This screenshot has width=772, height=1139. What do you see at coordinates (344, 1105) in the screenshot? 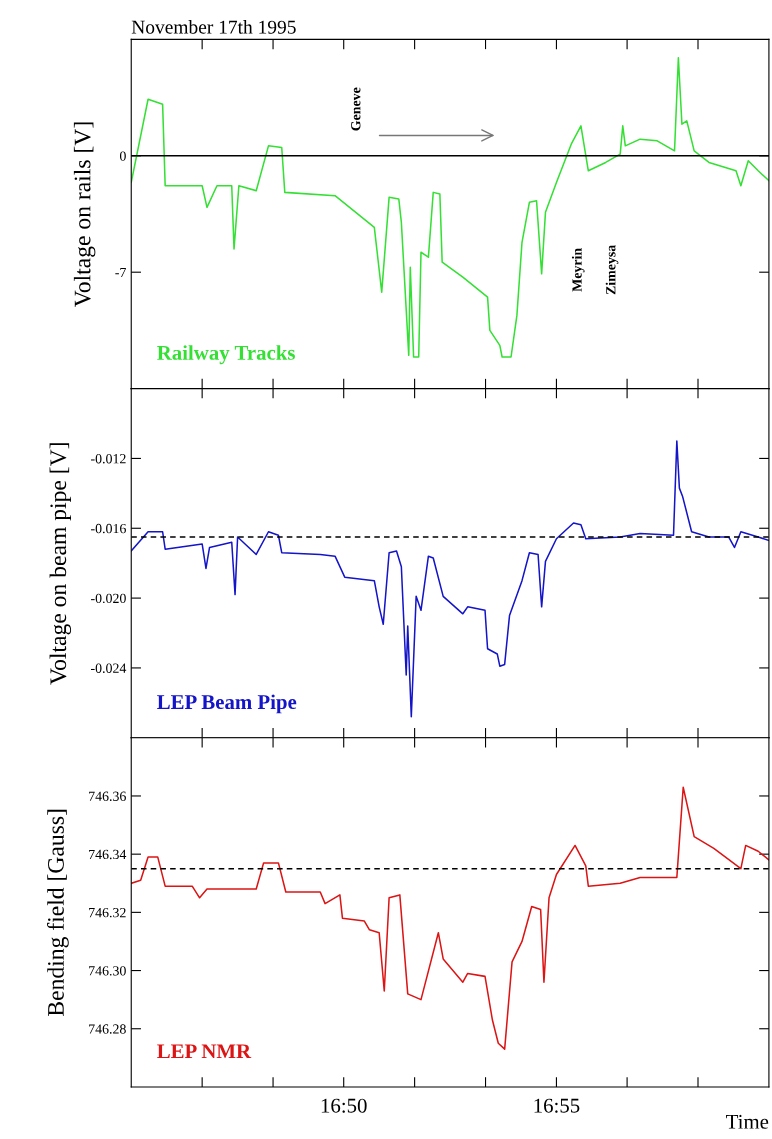
I see `x-tick-label: 16:50` at bounding box center [344, 1105].